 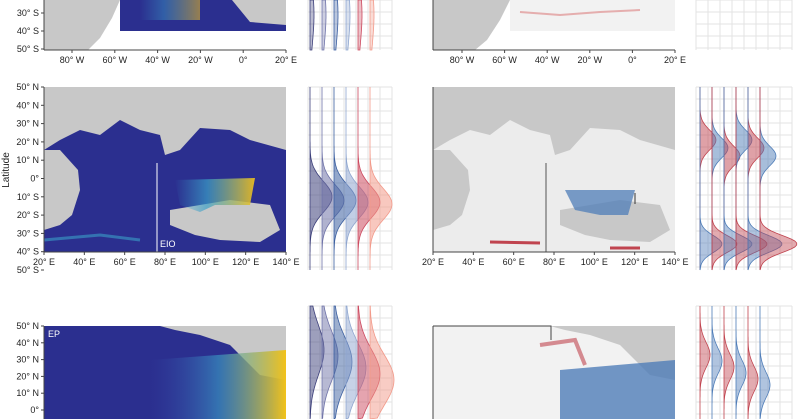 What do you see at coordinates (62, 190) in the screenshot?
I see `land-africa` at bounding box center [62, 190].